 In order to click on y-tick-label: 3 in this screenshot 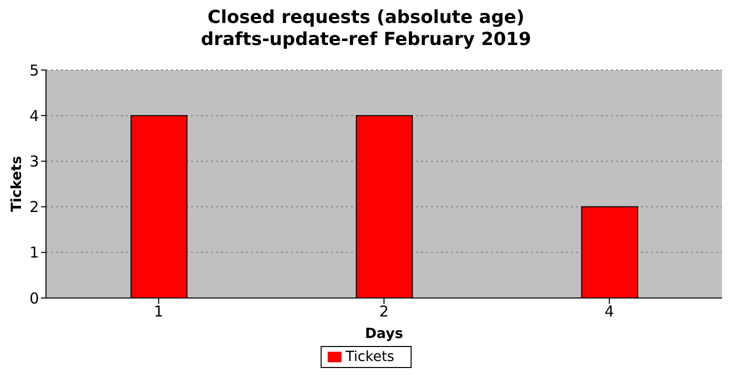, I will do `click(34, 161)`.